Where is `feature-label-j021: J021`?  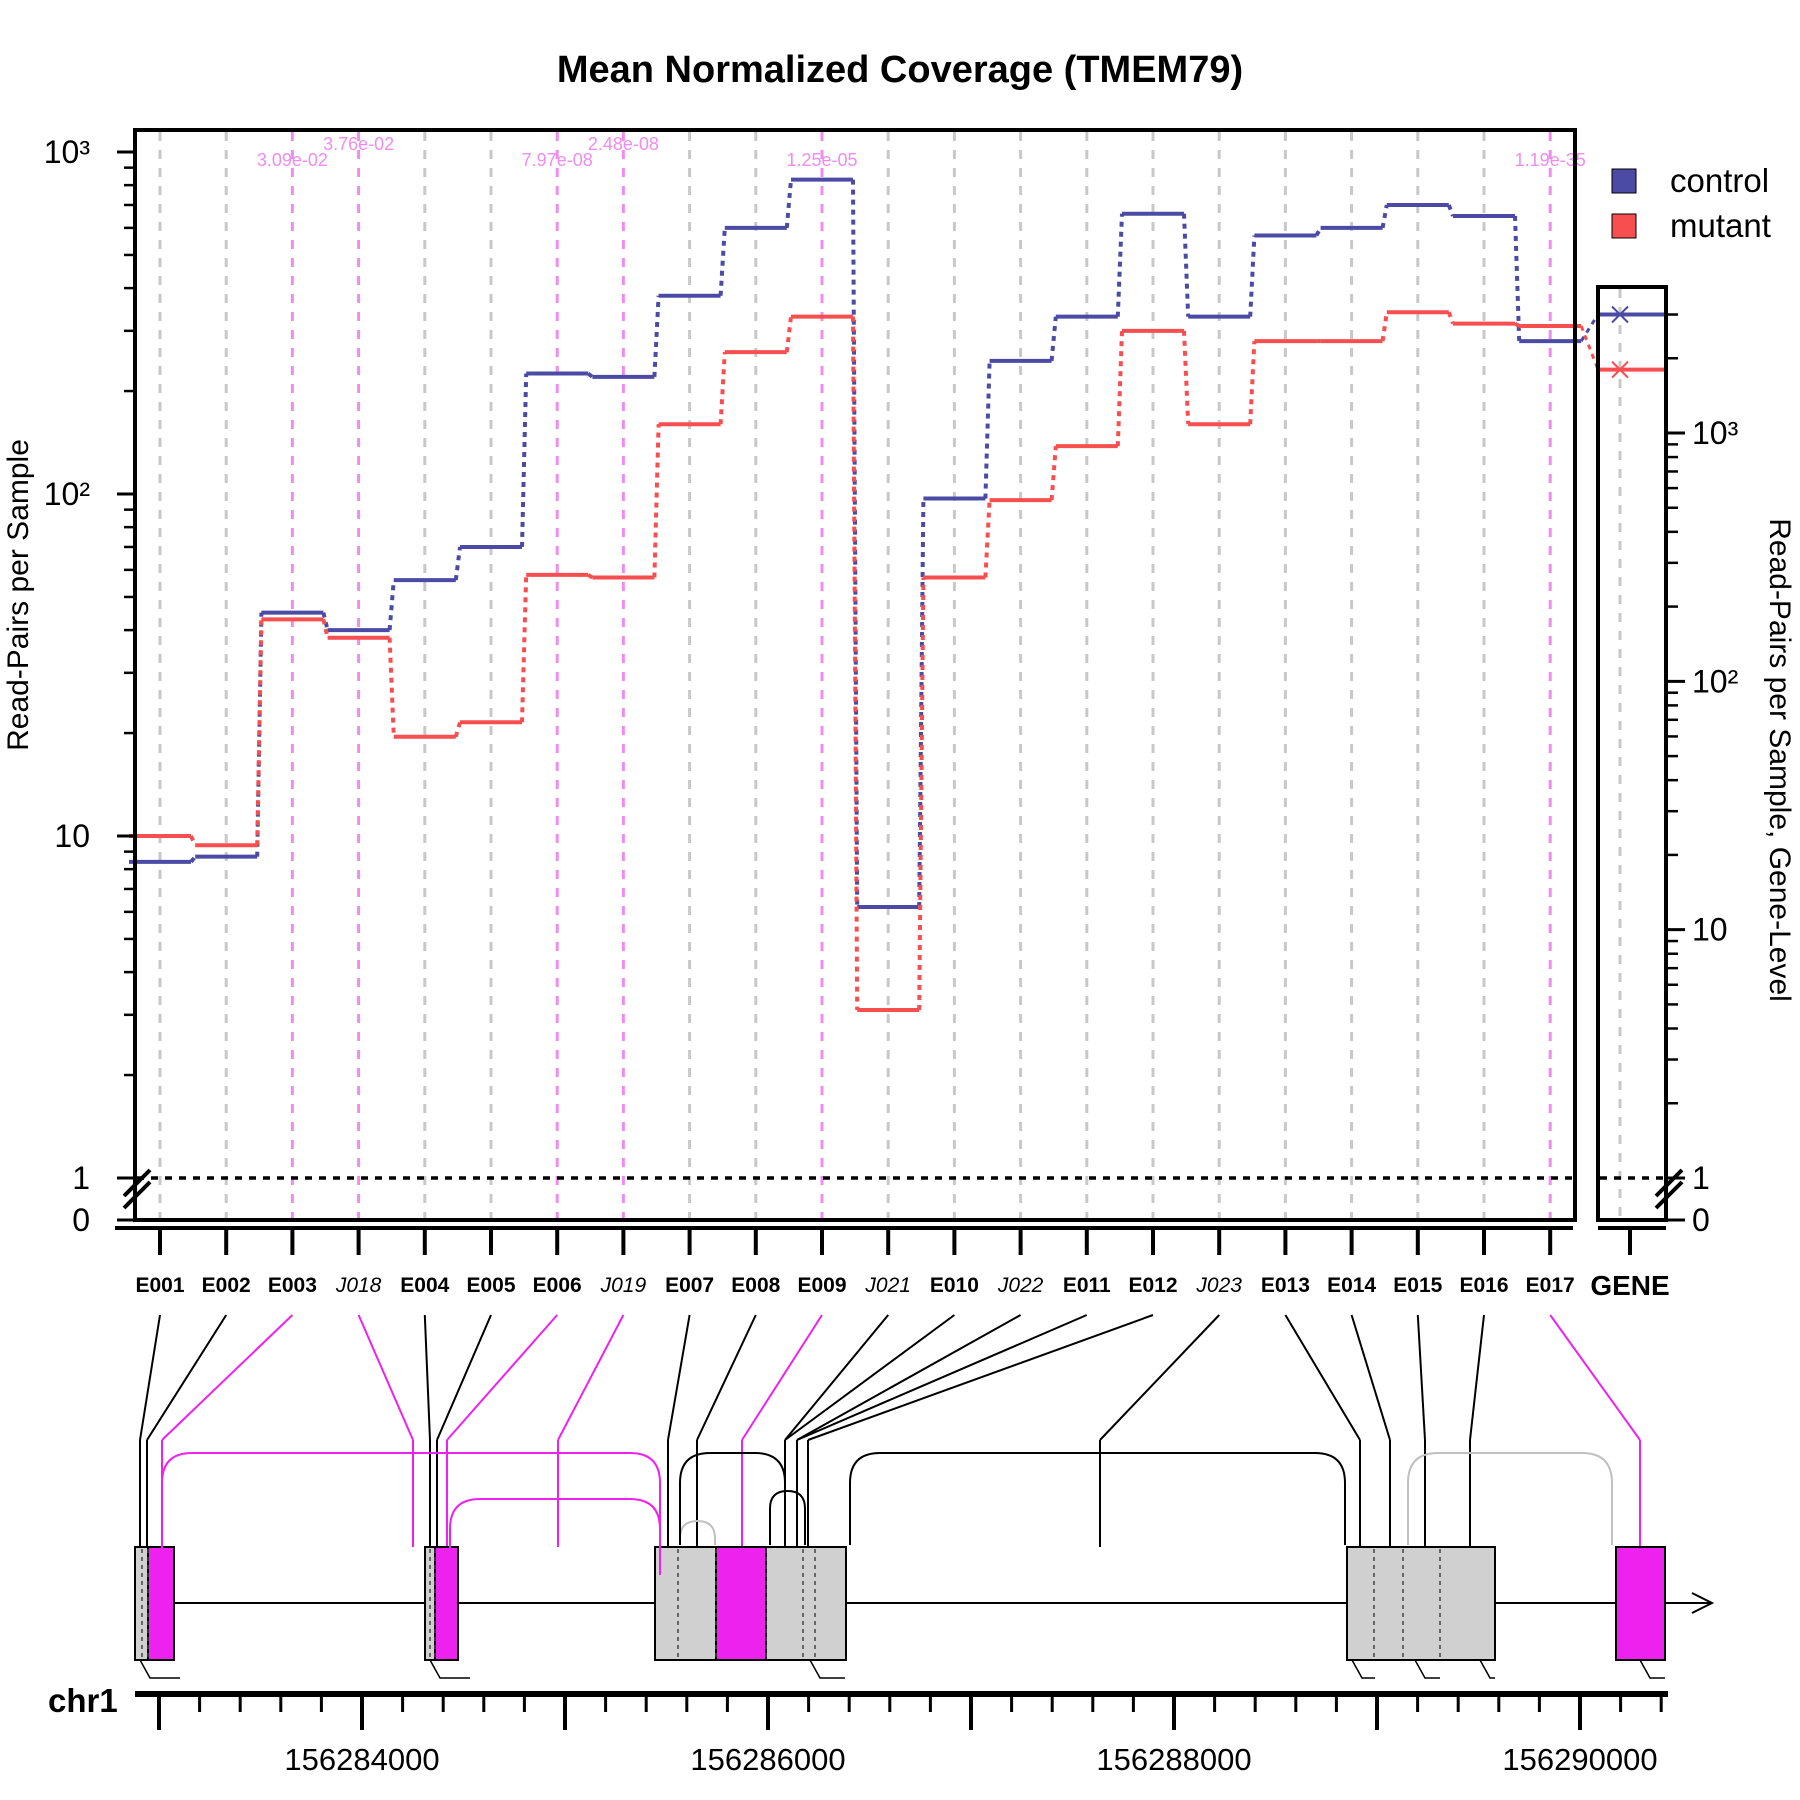 feature-label-j021: J021 is located at coordinates (887, 1285).